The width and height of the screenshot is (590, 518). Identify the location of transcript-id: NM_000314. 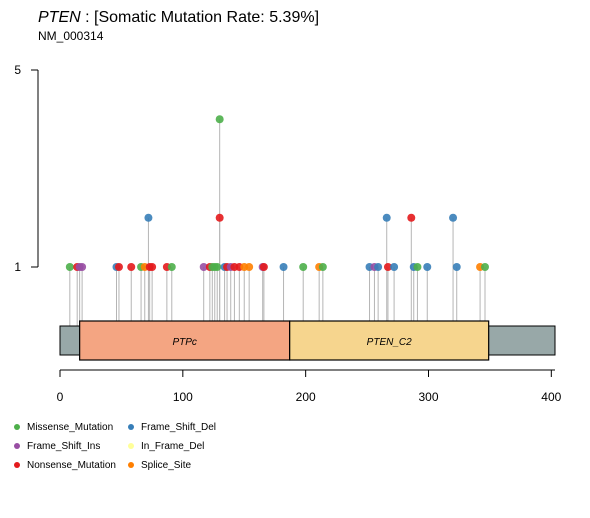
(71, 36).